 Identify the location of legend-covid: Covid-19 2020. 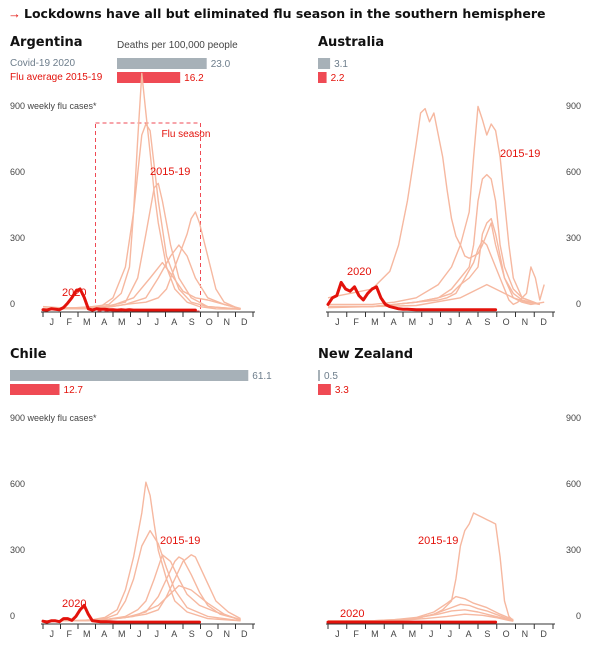
(42, 63).